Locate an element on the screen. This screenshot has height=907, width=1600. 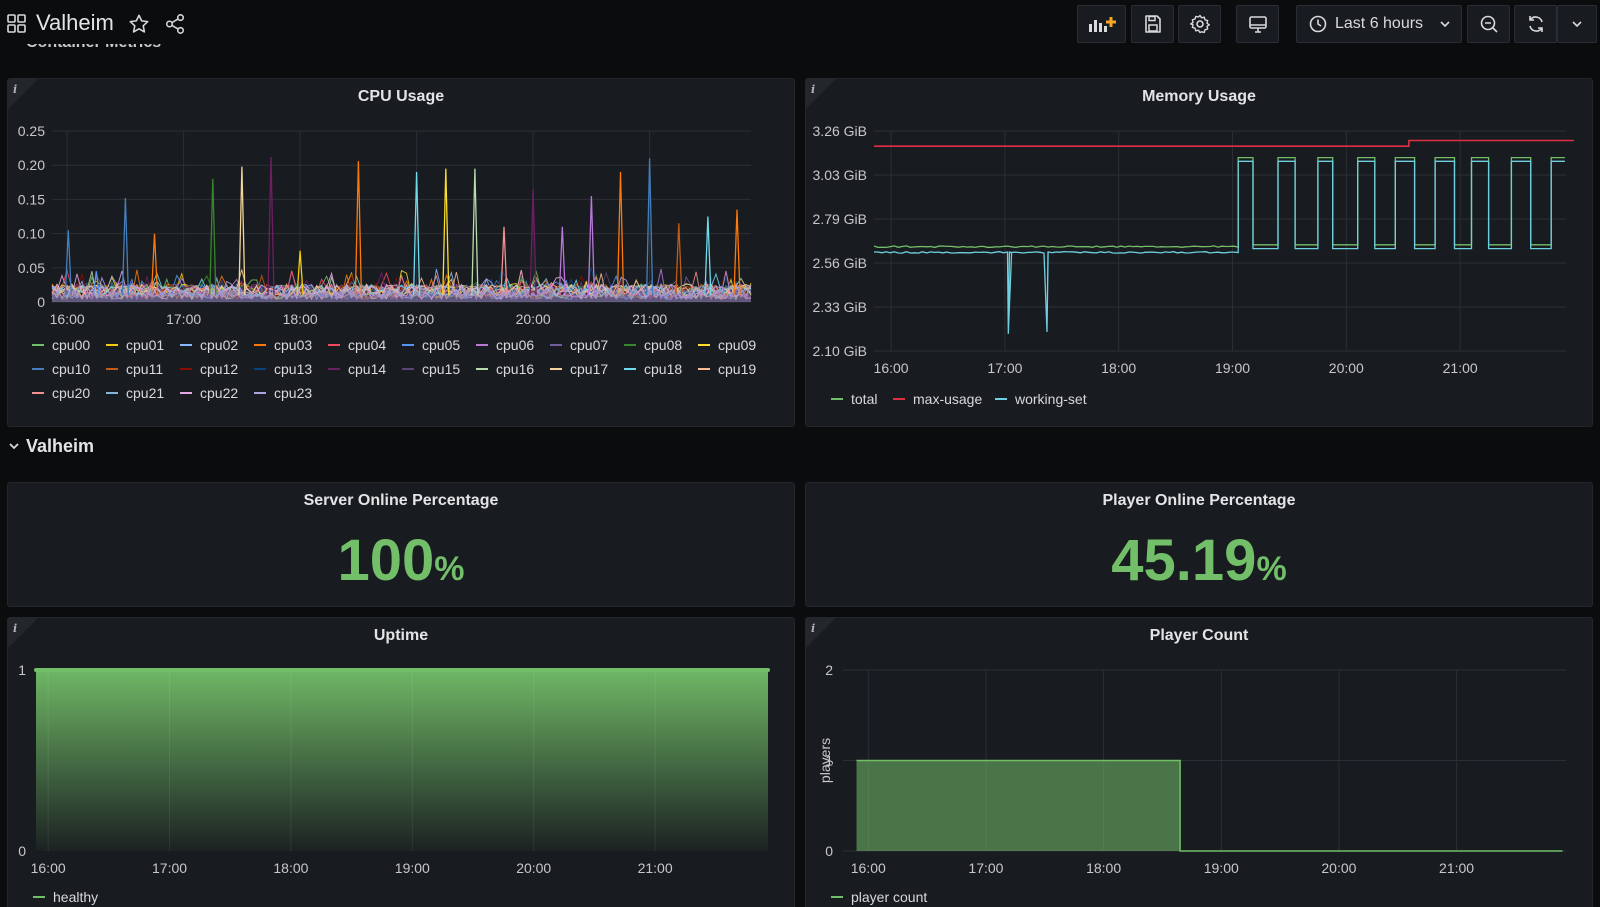
legend-item-cpu13: cpu13 is located at coordinates (283, 369).